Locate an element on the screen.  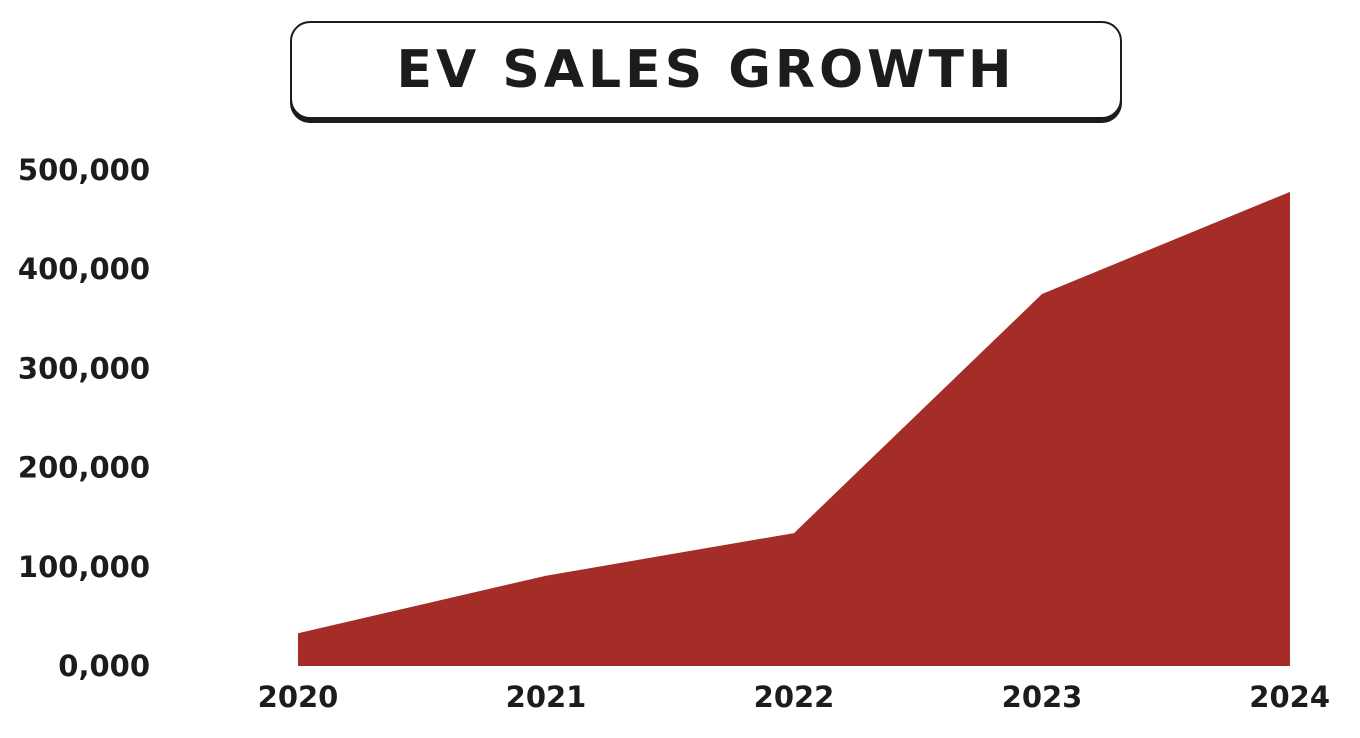
x-axis: 2020 2021 2022 2023 2024 is located at coordinates (794, 697).